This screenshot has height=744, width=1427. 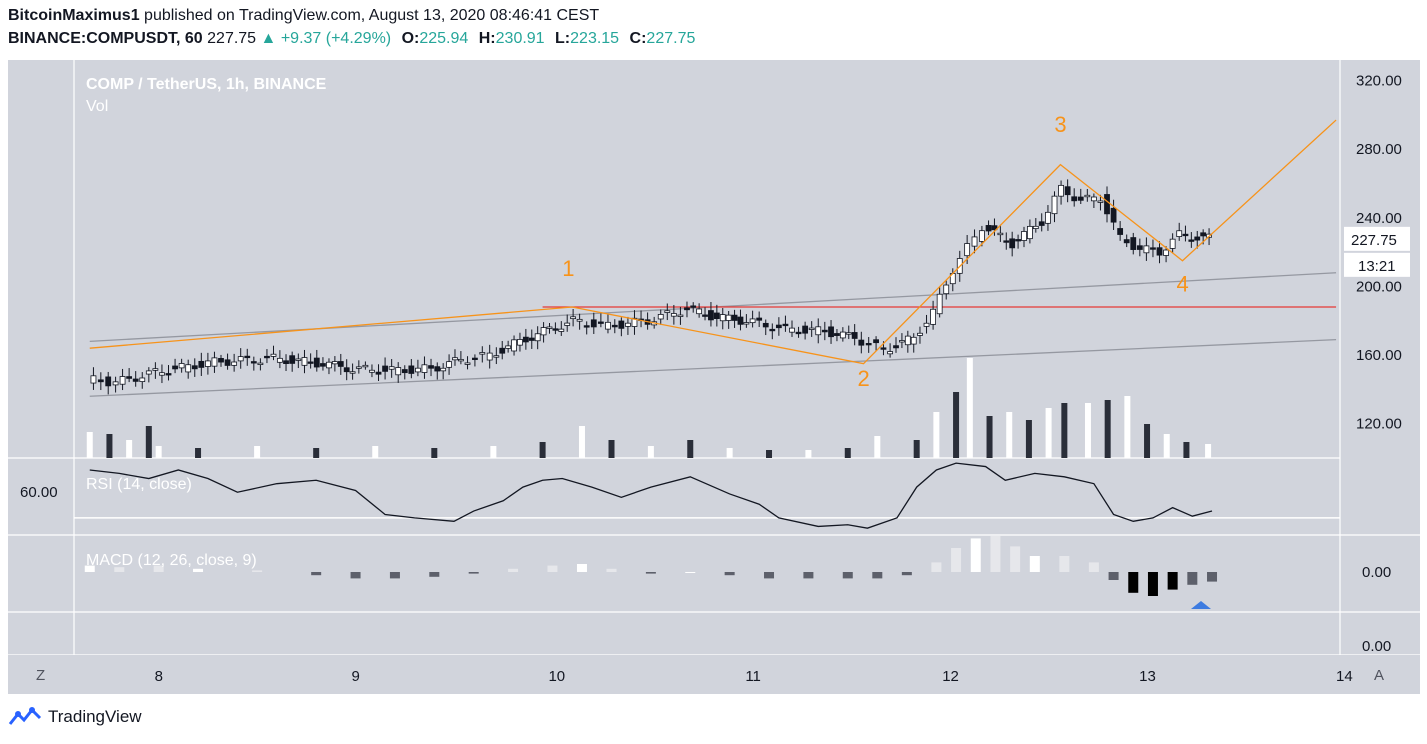 What do you see at coordinates (25, 716) in the screenshot?
I see `tradingview-logo-icon` at bounding box center [25, 716].